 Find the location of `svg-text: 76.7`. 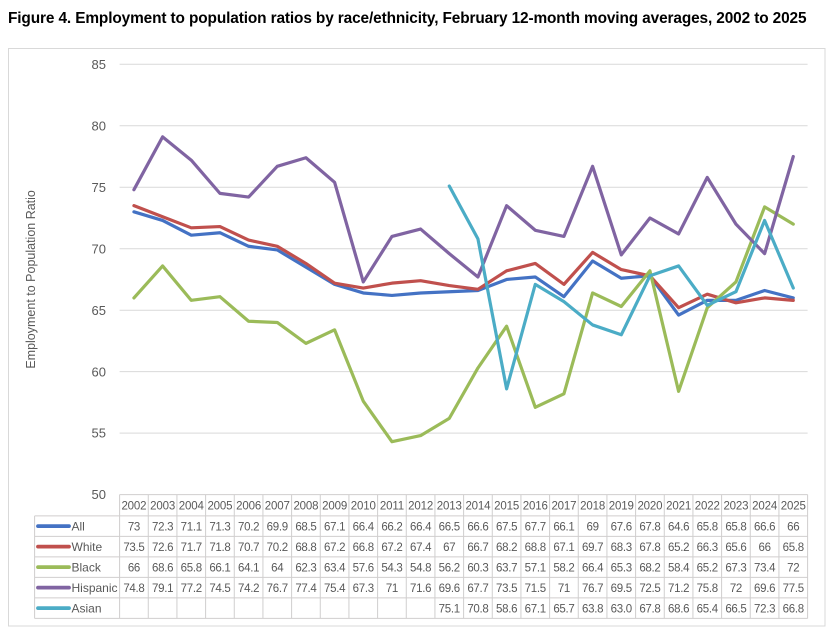

svg-text: 76.7 is located at coordinates (592, 589).